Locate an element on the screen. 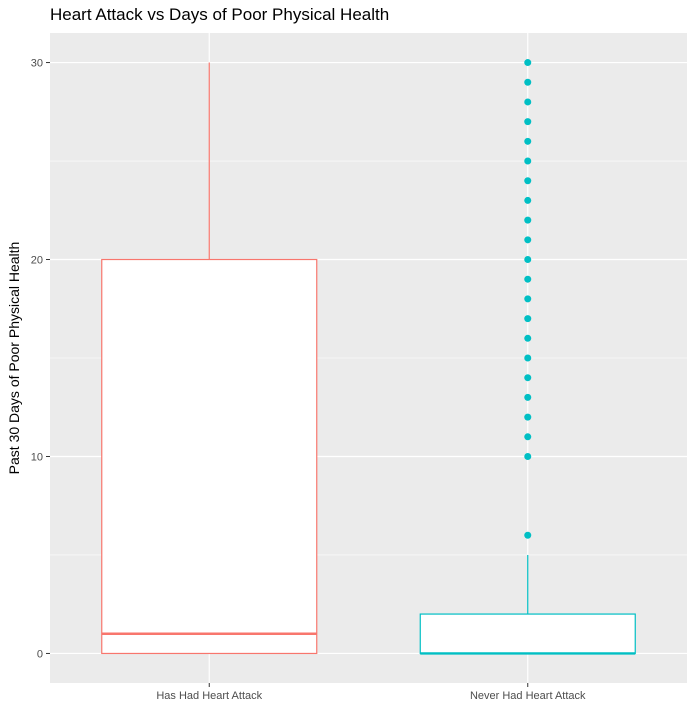  x-tick-label: Never Had Heart Attack is located at coordinates (528, 696).